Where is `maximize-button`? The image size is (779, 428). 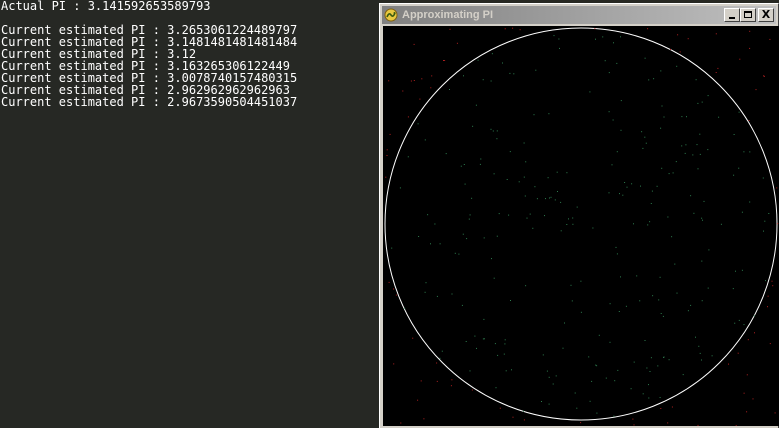
maximize-button is located at coordinates (748, 15).